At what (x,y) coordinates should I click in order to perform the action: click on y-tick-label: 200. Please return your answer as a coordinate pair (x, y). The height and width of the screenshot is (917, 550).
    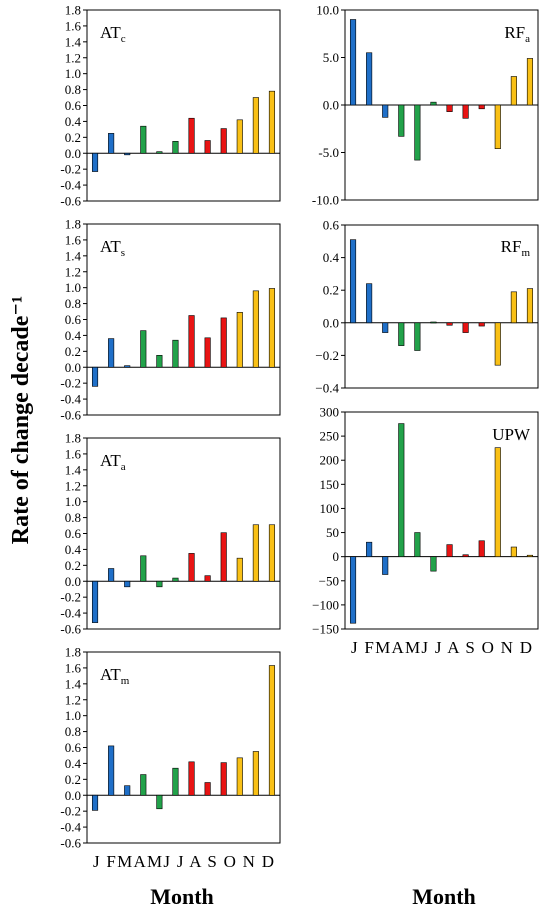
    Looking at the image, I should click on (330, 460).